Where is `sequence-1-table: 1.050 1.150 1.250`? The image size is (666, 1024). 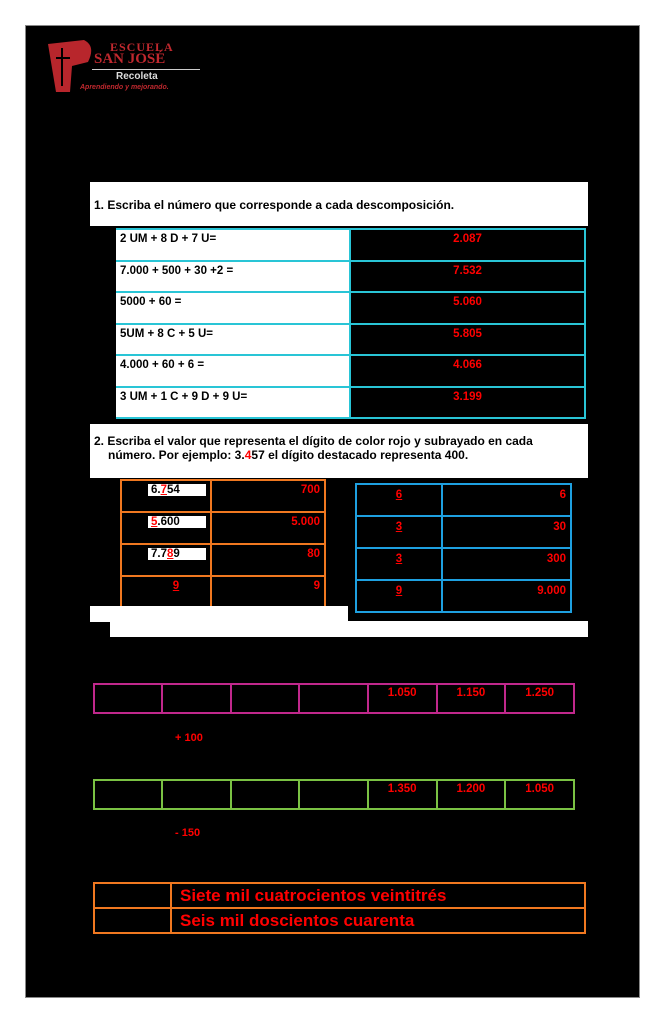 sequence-1-table: 1.050 1.150 1.250 is located at coordinates (333, 698).